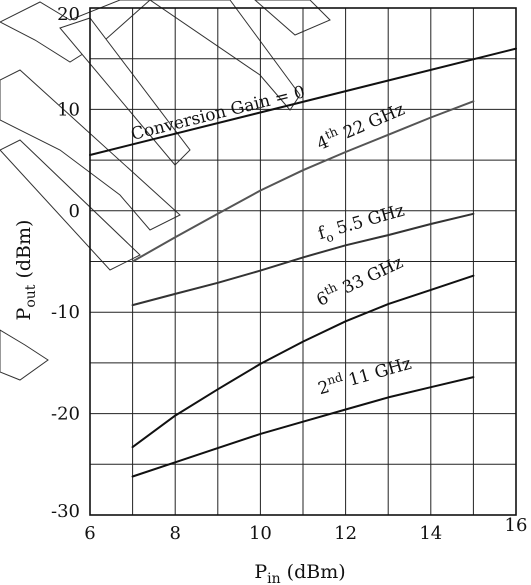 The image size is (531, 585). I want to click on series-label-harmonic-2nd: 2nd 11 GHz, so click(364, 375).